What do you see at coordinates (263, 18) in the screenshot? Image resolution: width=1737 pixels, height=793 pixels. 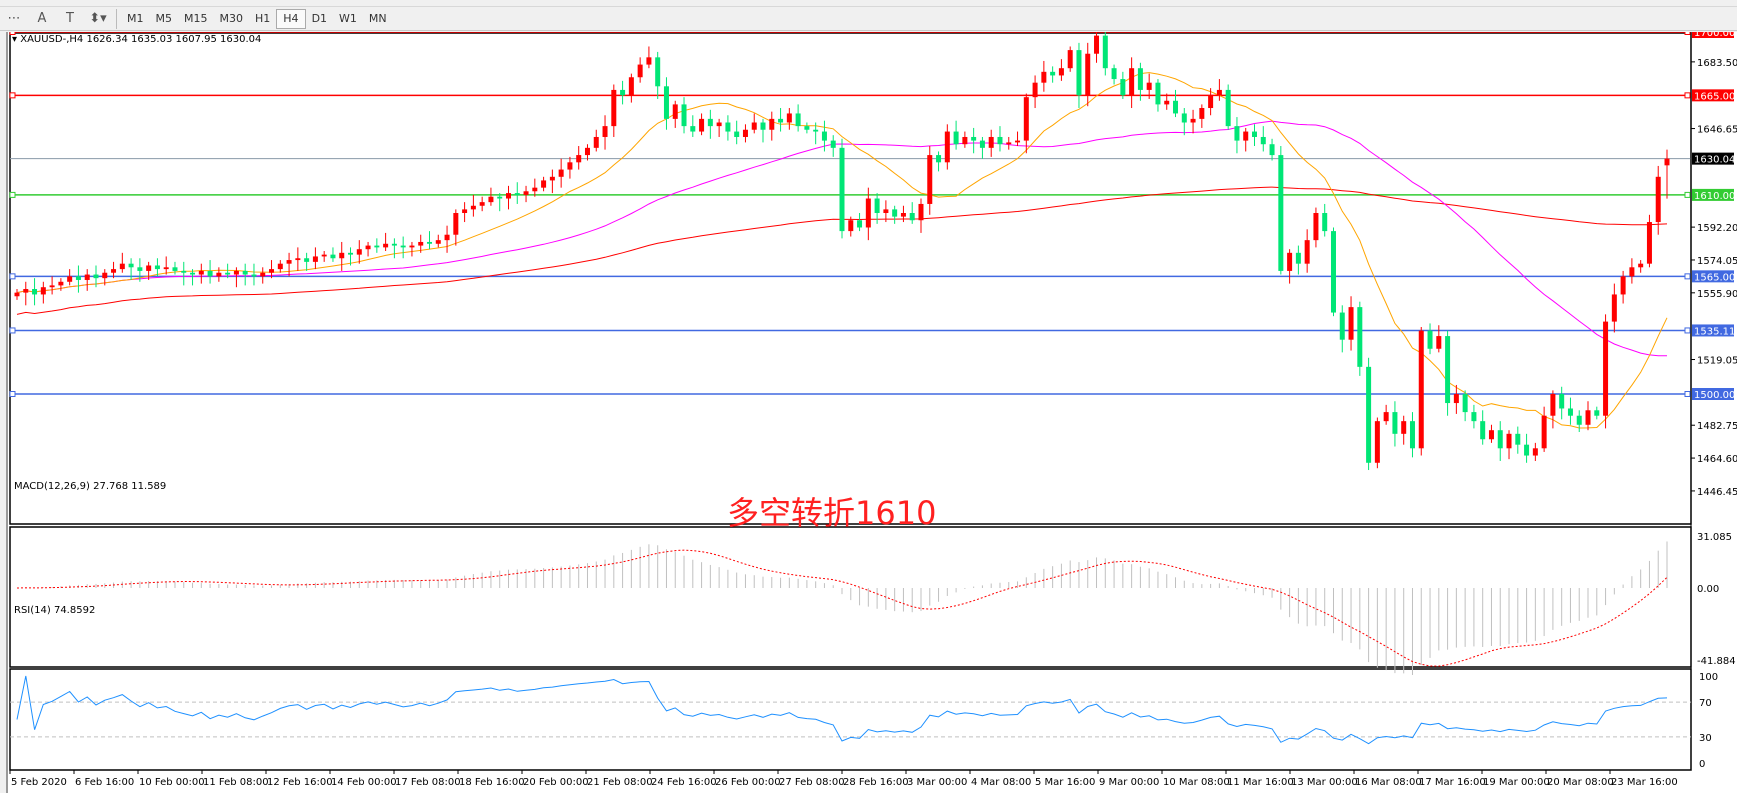 I see `timeframe-h1: H1` at bounding box center [263, 18].